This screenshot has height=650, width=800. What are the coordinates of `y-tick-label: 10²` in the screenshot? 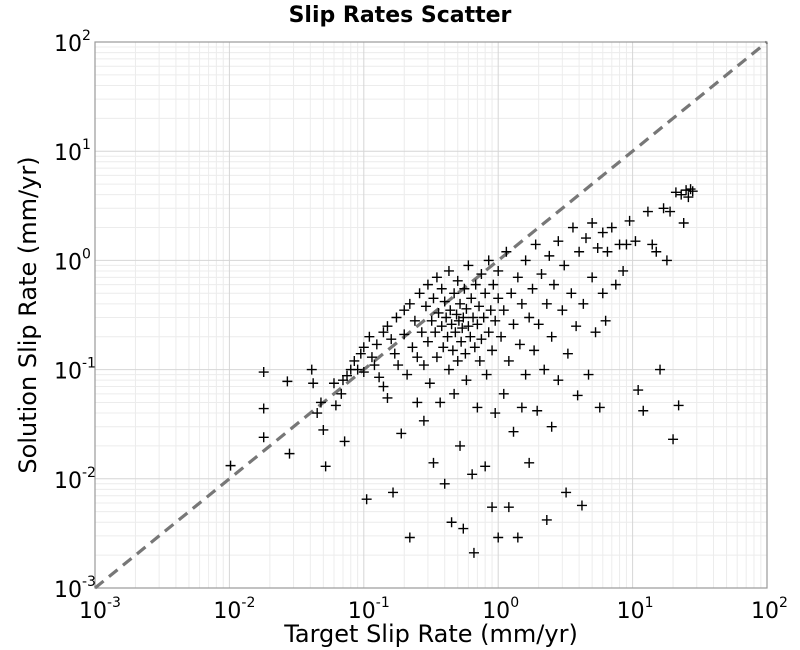 It's located at (72, 42).